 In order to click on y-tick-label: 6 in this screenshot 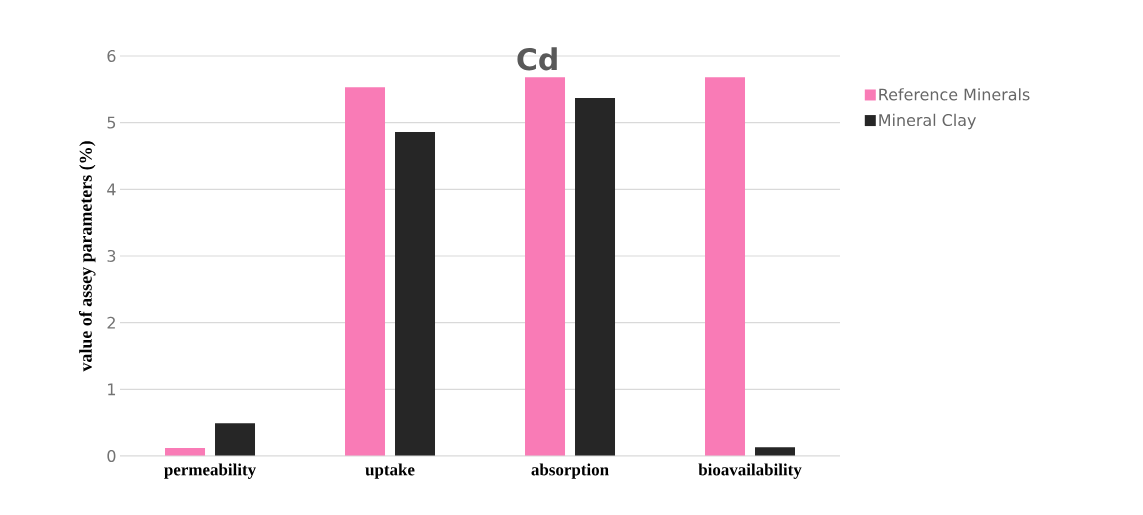, I will do `click(111, 56)`.